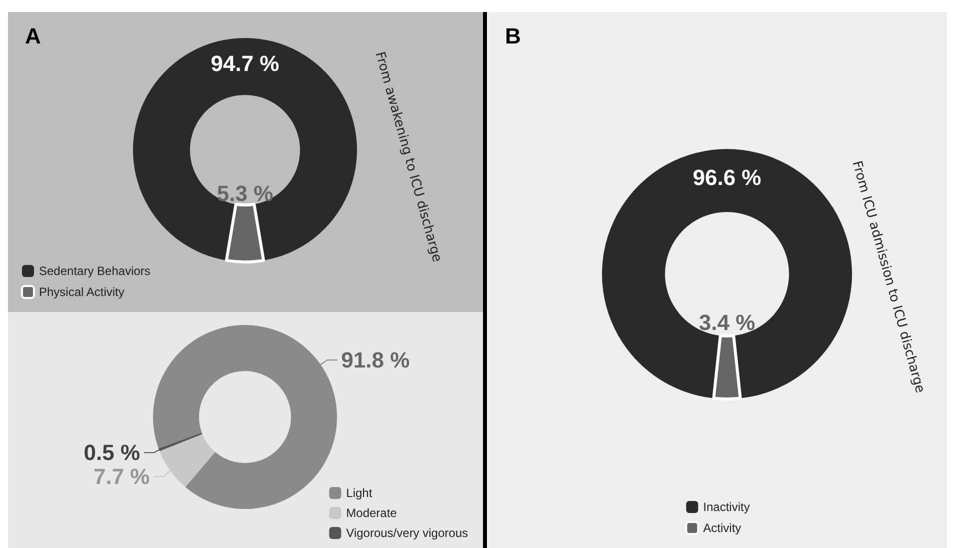  Describe the element at coordinates (727, 177) in the screenshot. I see `data-label: 96.6 %` at that location.